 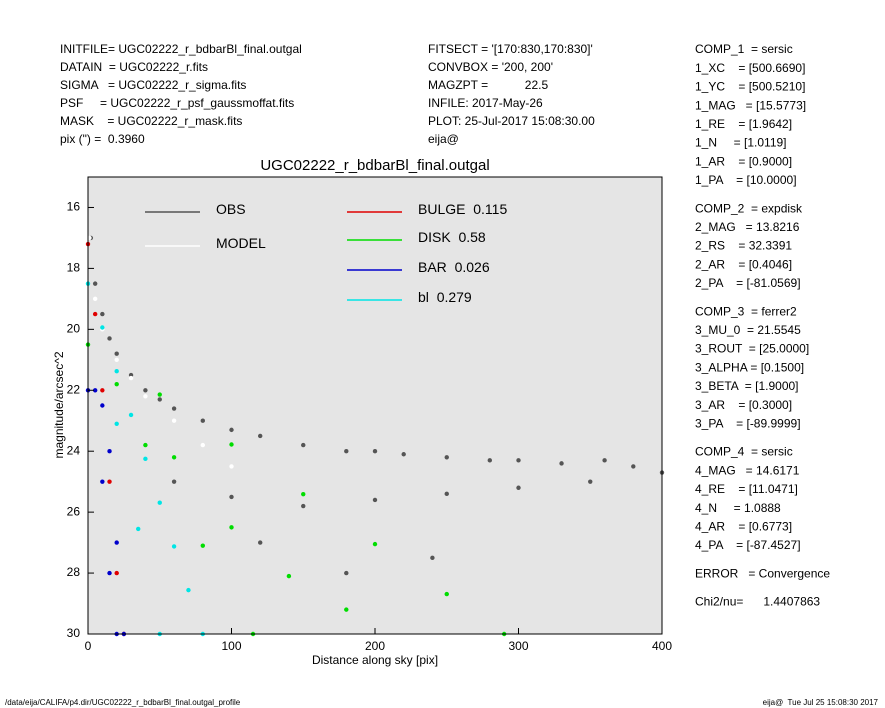 I want to click on y-tick-label: 30, so click(x=74, y=633).